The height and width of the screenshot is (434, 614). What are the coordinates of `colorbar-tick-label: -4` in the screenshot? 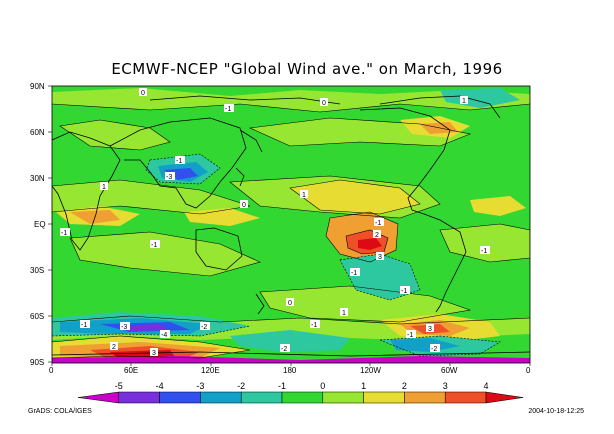 It's located at (160, 386).